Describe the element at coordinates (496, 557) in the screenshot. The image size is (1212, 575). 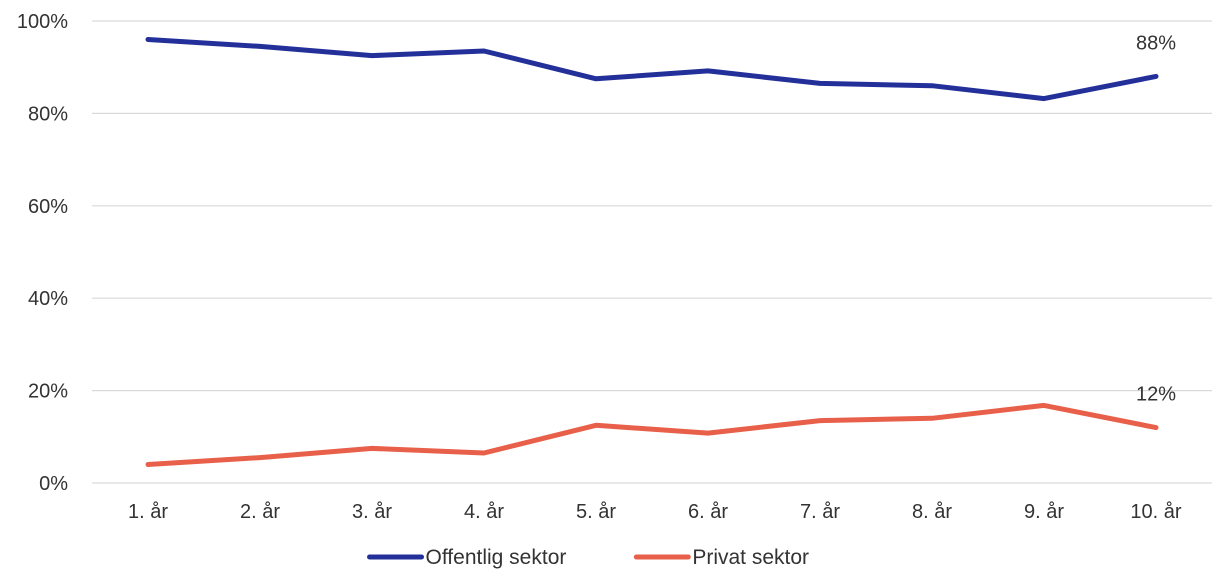
I see `legend-label: Offentlig sektor` at that location.